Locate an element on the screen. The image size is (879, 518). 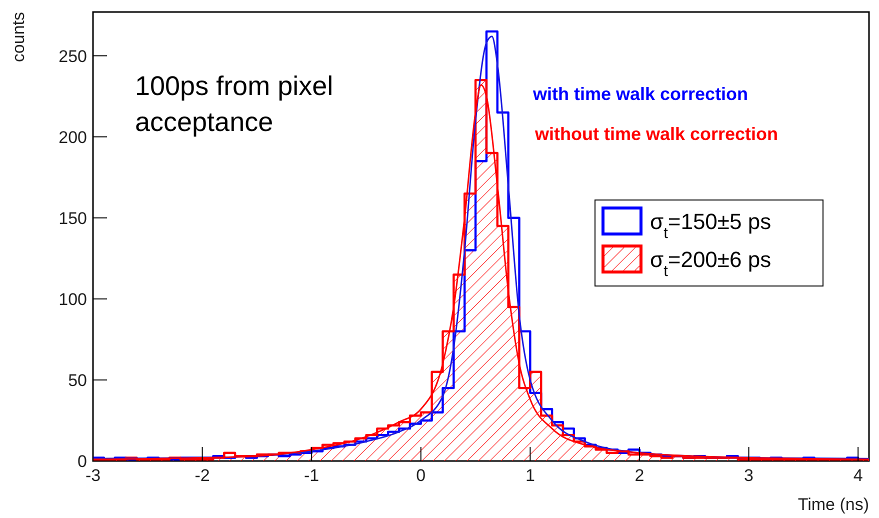
x-tick-label: 1 is located at coordinates (530, 475).